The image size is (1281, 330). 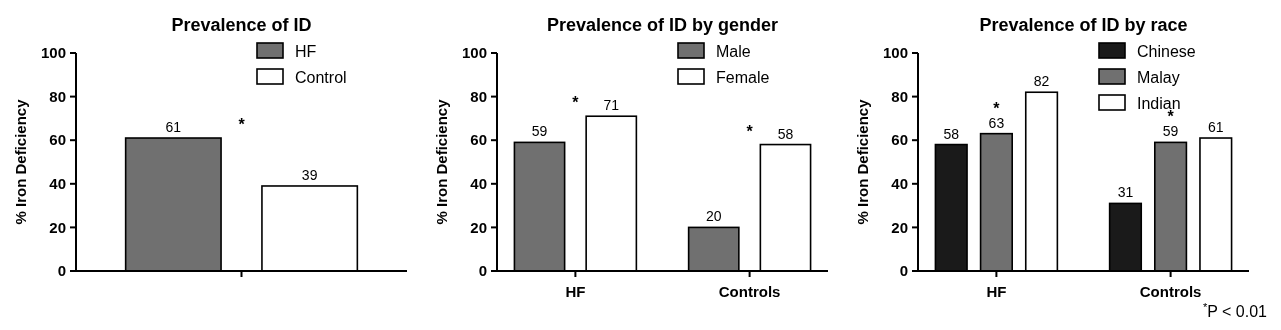 I want to click on data-label: 31, so click(x=1125, y=192).